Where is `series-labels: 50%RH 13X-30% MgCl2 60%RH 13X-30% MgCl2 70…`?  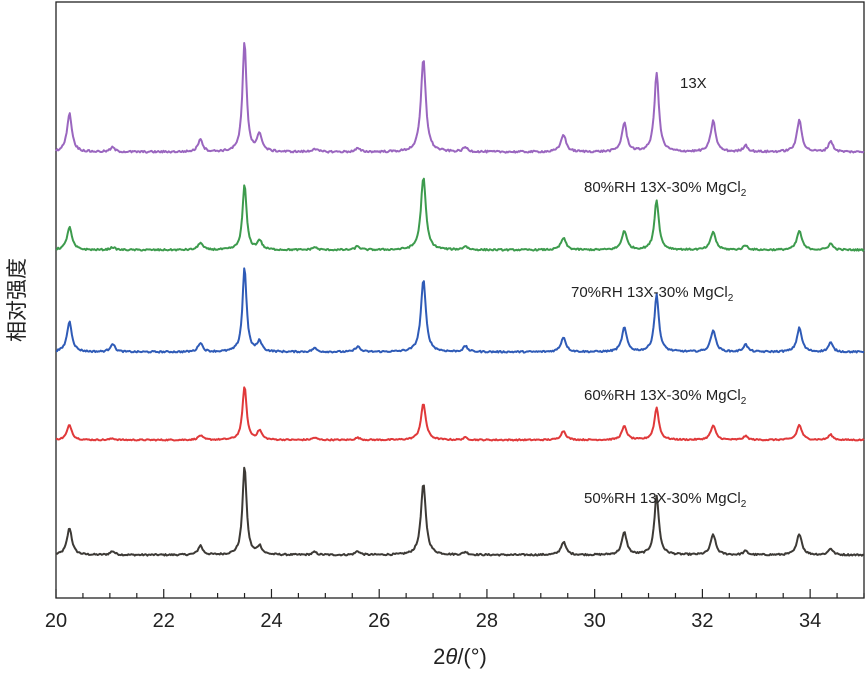 series-labels: 50%RH 13X-30% MgCl2 60%RH 13X-30% MgCl2 70… is located at coordinates (659, 292).